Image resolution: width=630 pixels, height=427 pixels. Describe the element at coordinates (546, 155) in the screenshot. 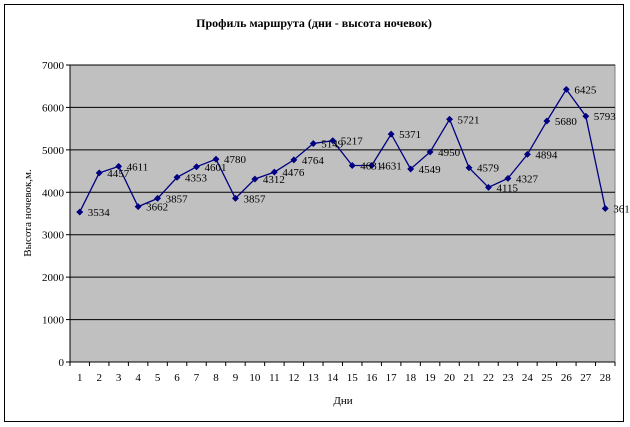

I see `data-label-24: 4894` at that location.